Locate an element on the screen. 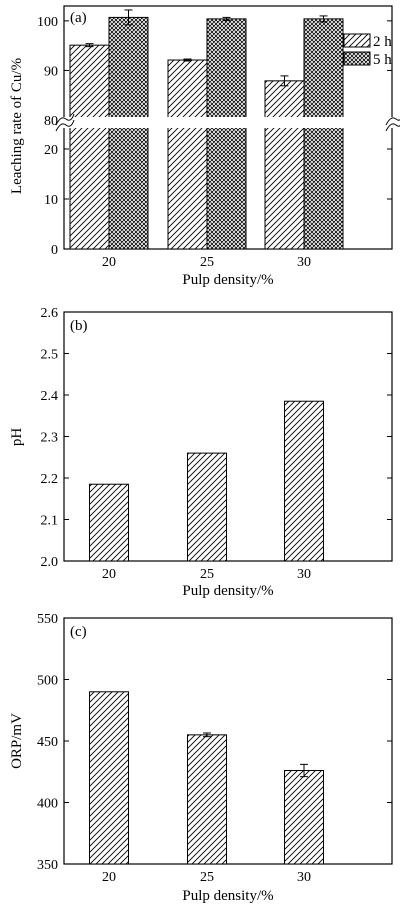 Image resolution: width=400 pixels, height=909 pixels. panel-c-ytick-label: 450 is located at coordinates (47, 742).